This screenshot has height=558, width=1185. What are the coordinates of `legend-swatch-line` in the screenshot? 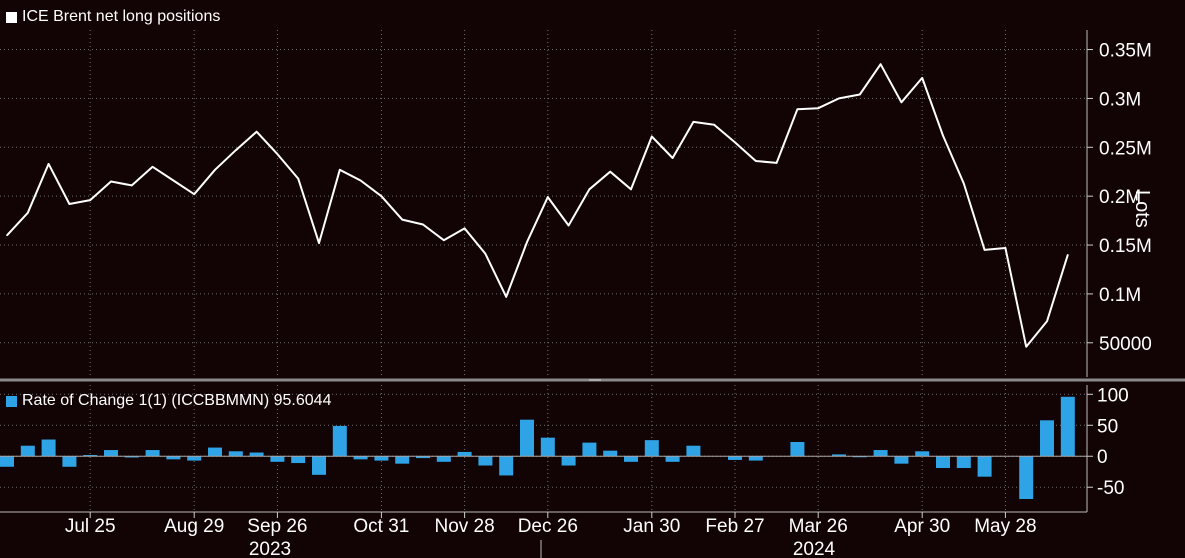 It's located at (11, 17).